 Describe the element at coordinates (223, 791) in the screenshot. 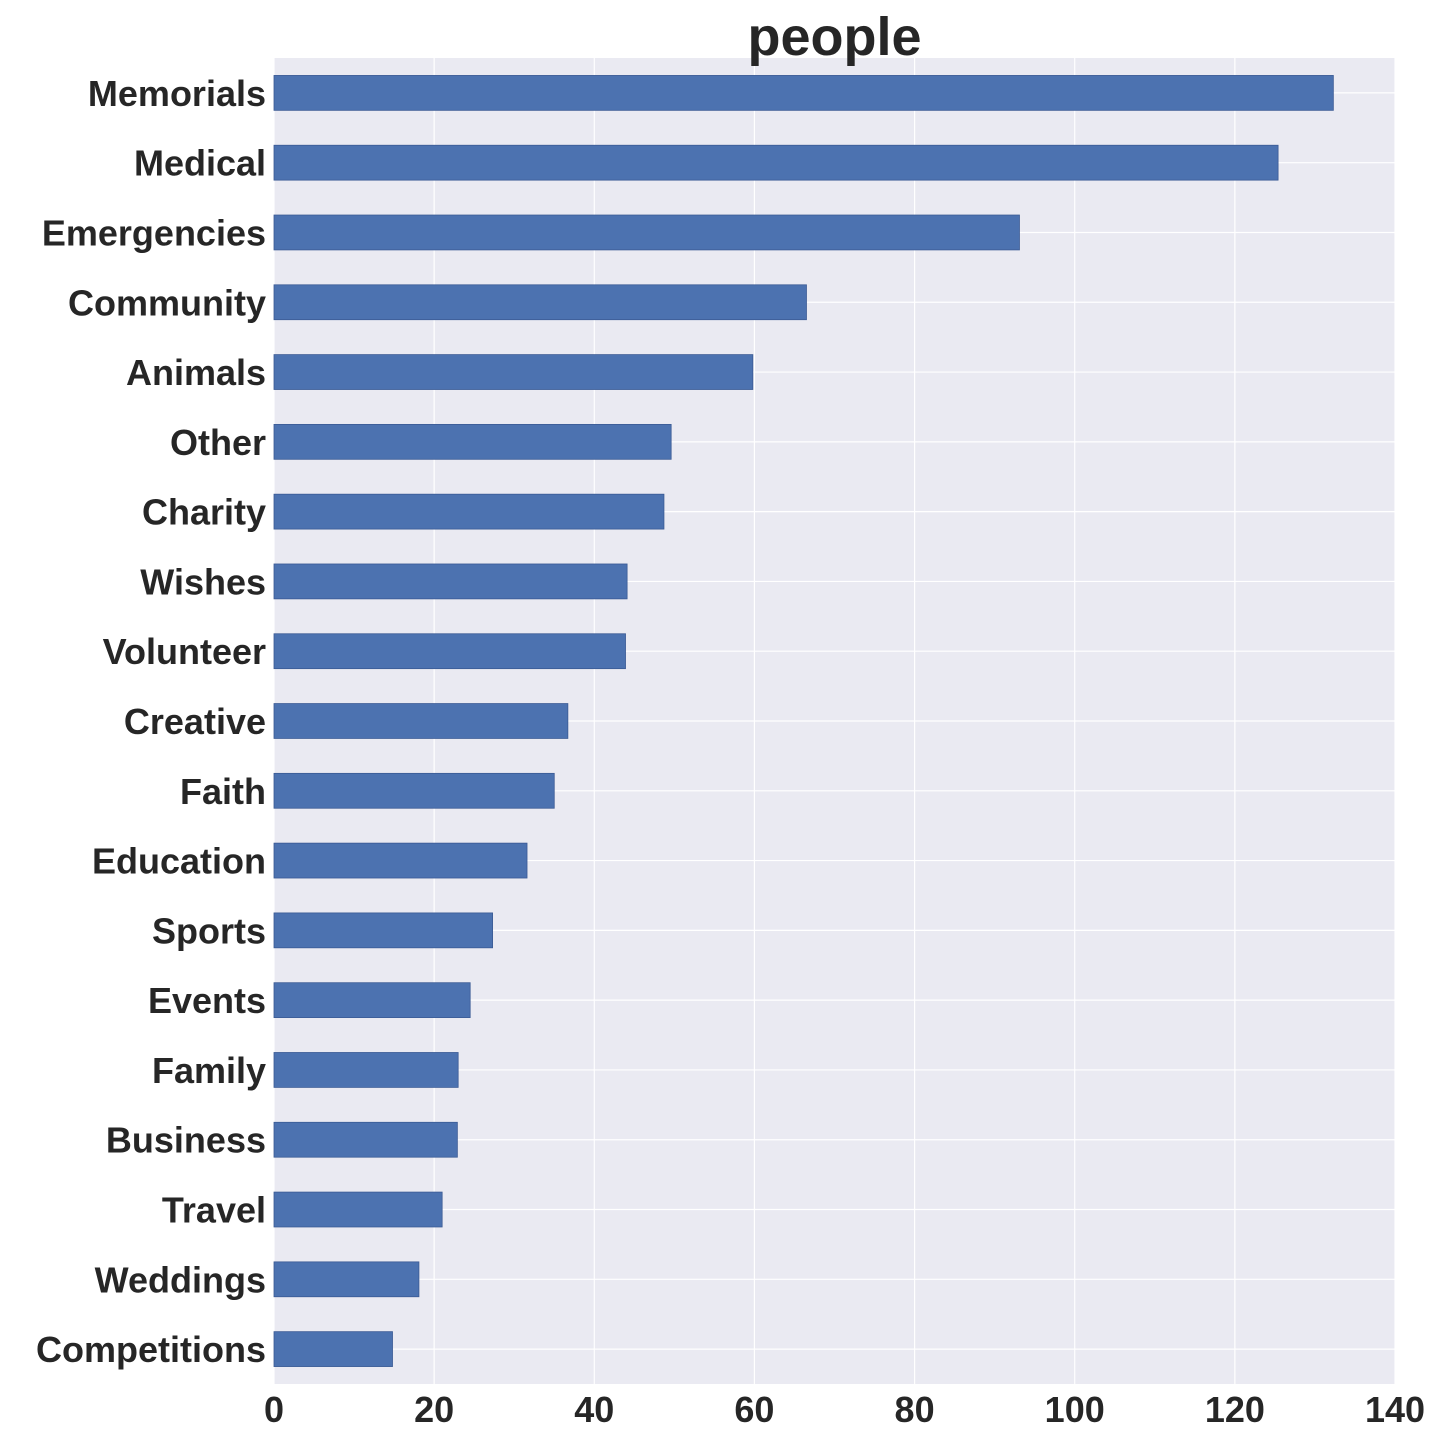

I see `category-label: Faith` at that location.